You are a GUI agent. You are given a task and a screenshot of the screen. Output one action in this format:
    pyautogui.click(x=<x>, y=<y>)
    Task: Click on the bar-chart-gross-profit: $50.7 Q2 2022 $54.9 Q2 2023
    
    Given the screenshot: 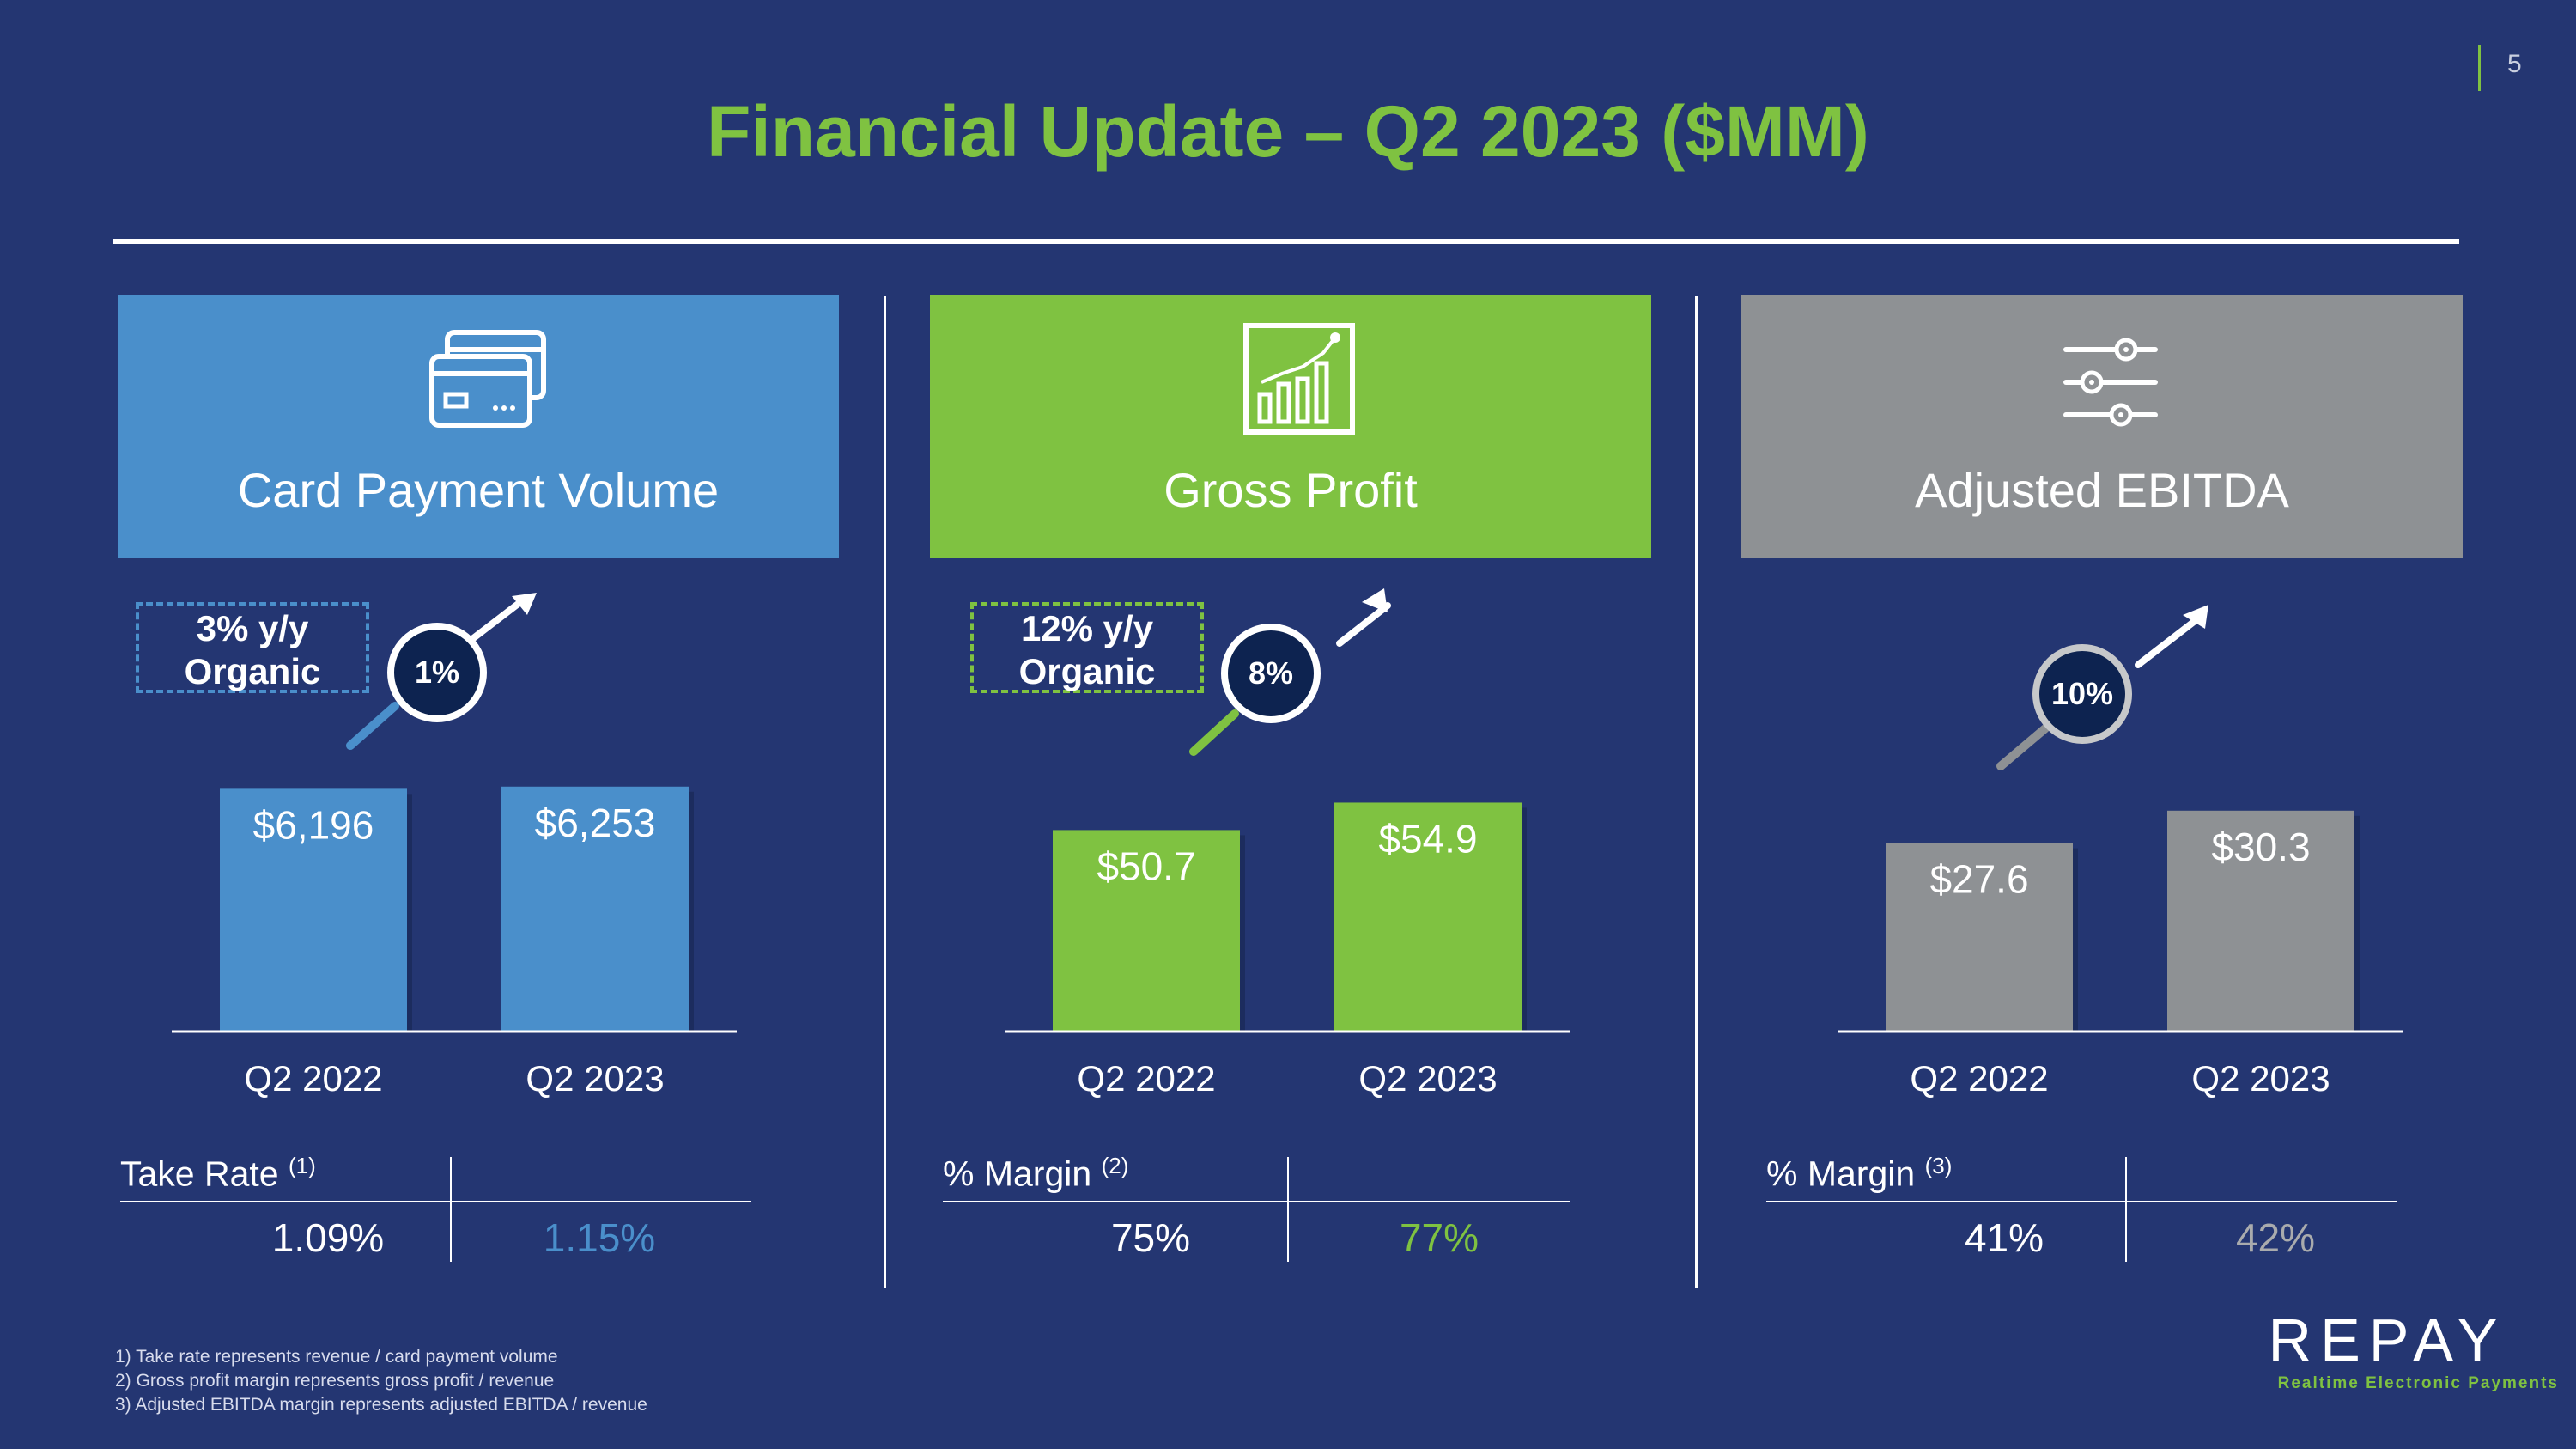 What is the action you would take?
    pyautogui.click(x=1287, y=950)
    